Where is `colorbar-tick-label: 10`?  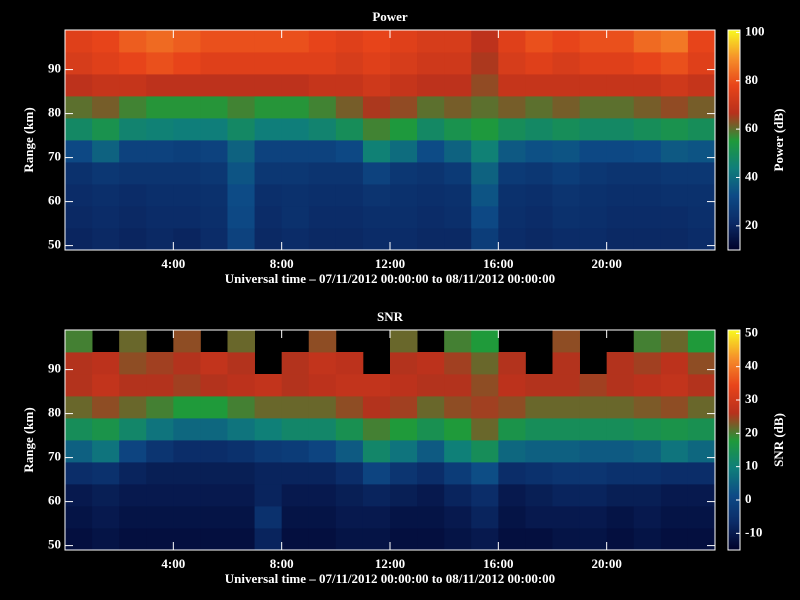
colorbar-tick-label: 10 is located at coordinates (751, 465).